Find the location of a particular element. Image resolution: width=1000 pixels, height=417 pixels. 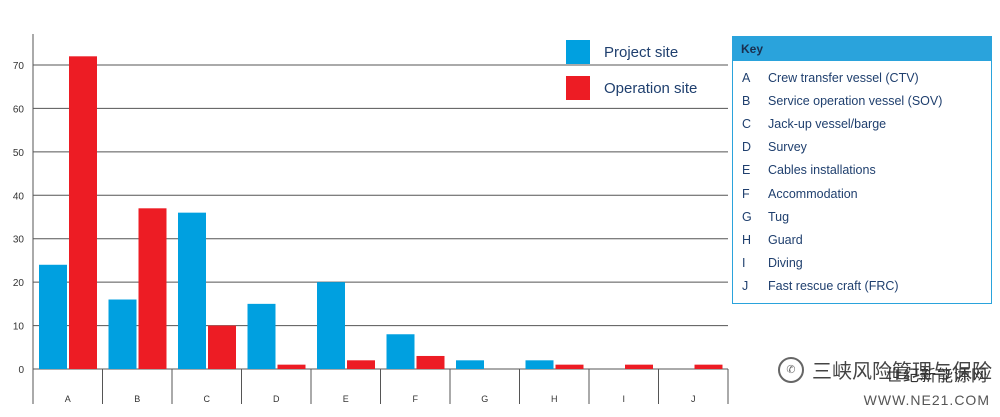

key-item: D Survey is located at coordinates (862, 147).